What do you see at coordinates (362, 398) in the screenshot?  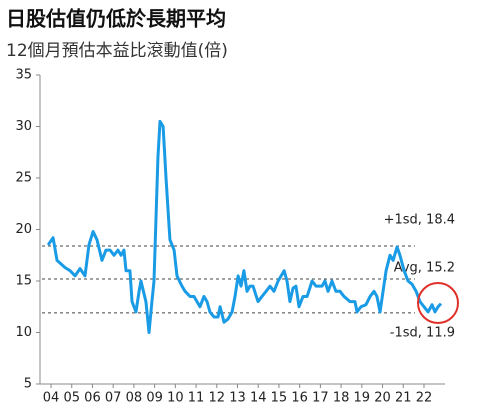 I see `x-tick-label: 19` at bounding box center [362, 398].